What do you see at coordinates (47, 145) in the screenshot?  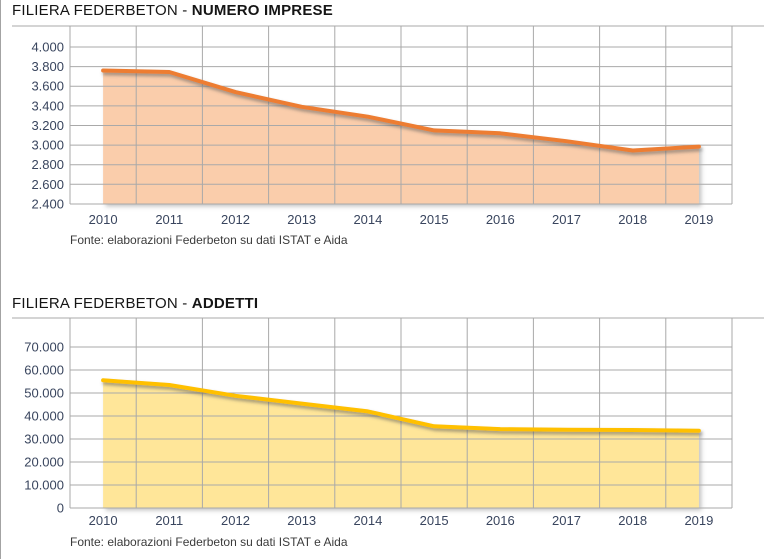 I see `ytick-label: 3.000` at bounding box center [47, 145].